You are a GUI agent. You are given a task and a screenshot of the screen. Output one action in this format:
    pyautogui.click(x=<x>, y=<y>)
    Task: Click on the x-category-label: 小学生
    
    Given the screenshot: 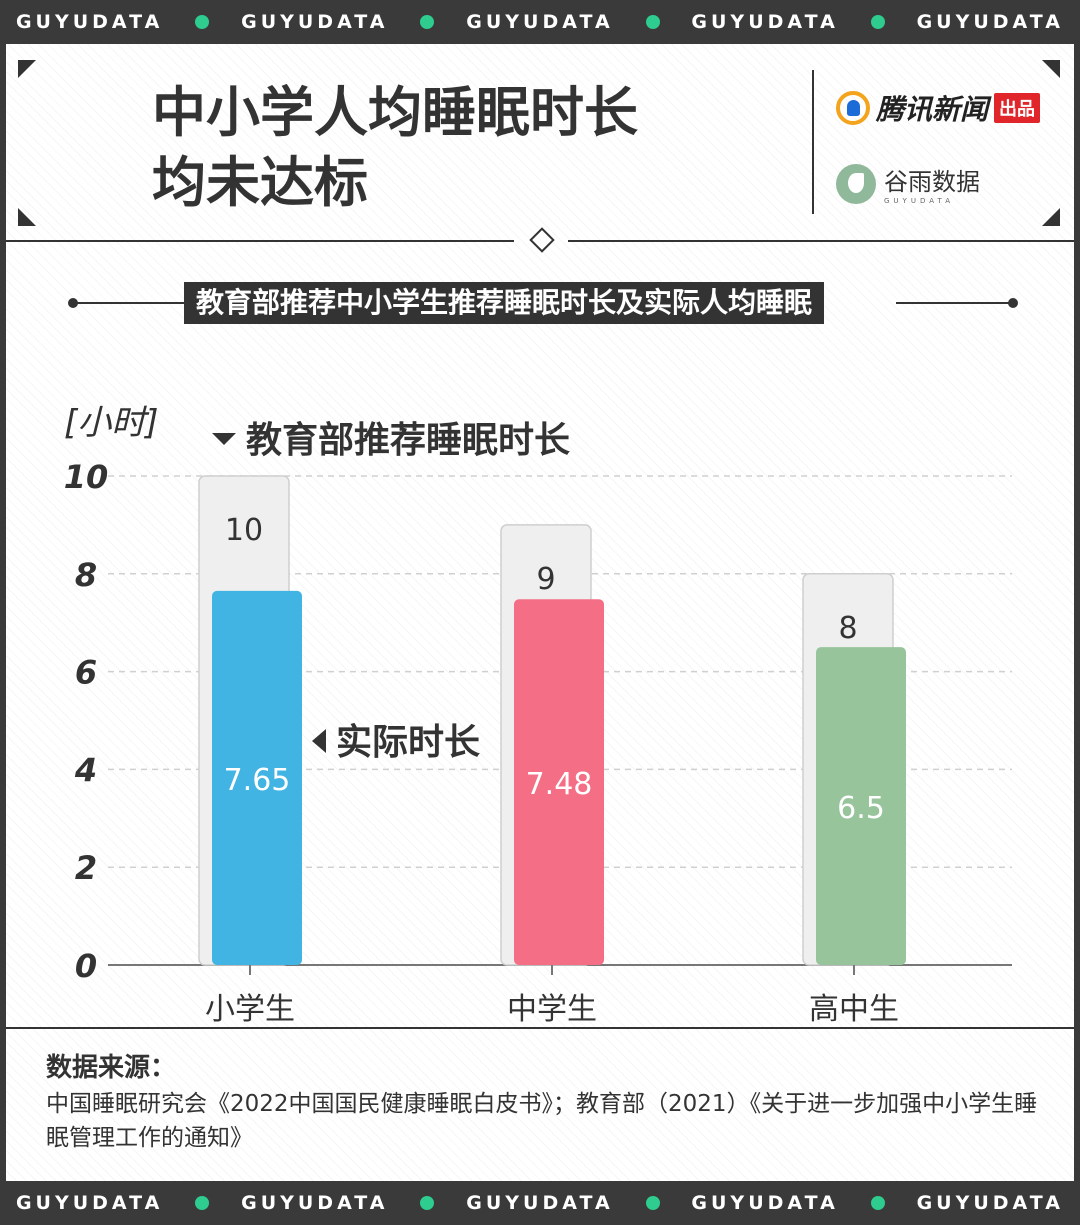 What is the action you would take?
    pyautogui.click(x=250, y=1008)
    